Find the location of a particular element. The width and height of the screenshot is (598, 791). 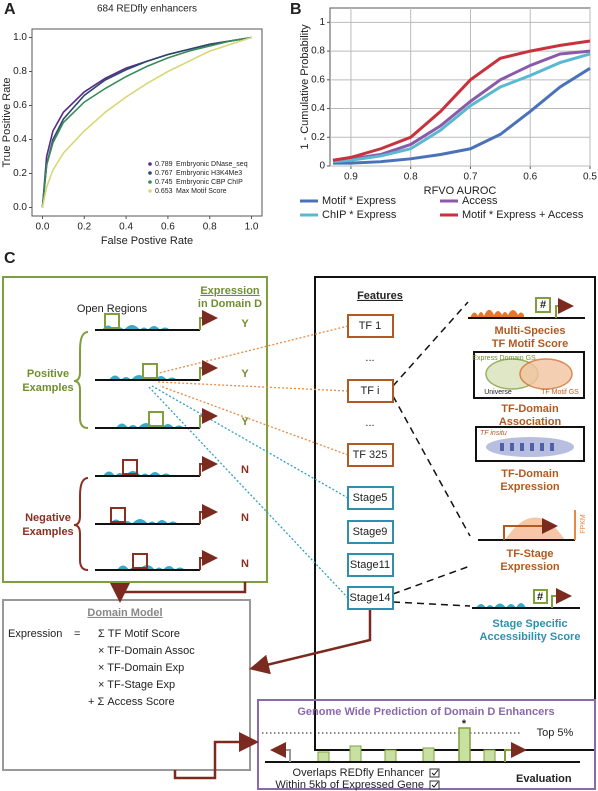

x-axis-label: False Postive Rate is located at coordinates (147, 241).